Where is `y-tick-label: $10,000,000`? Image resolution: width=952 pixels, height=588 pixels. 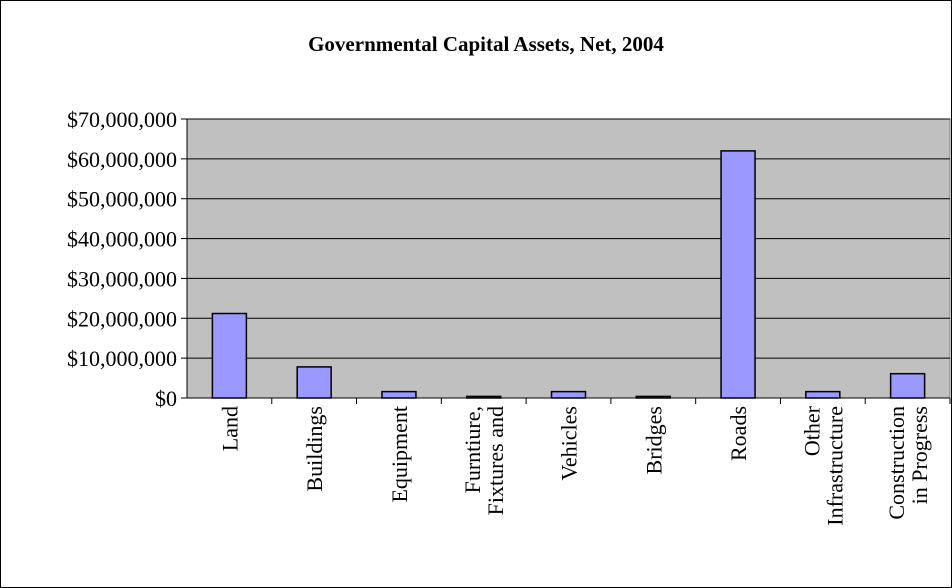 y-tick-label: $10,000,000 is located at coordinates (122, 358).